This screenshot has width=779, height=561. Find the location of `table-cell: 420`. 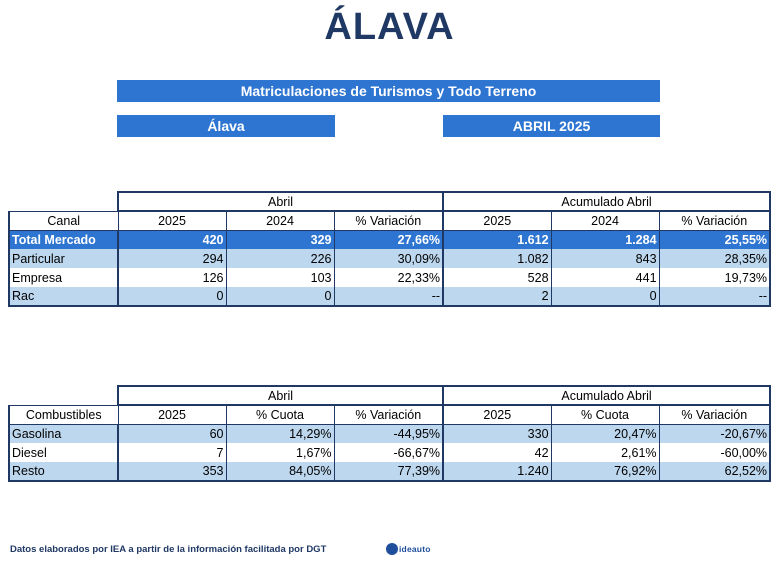

table-cell: 420 is located at coordinates (172, 239).